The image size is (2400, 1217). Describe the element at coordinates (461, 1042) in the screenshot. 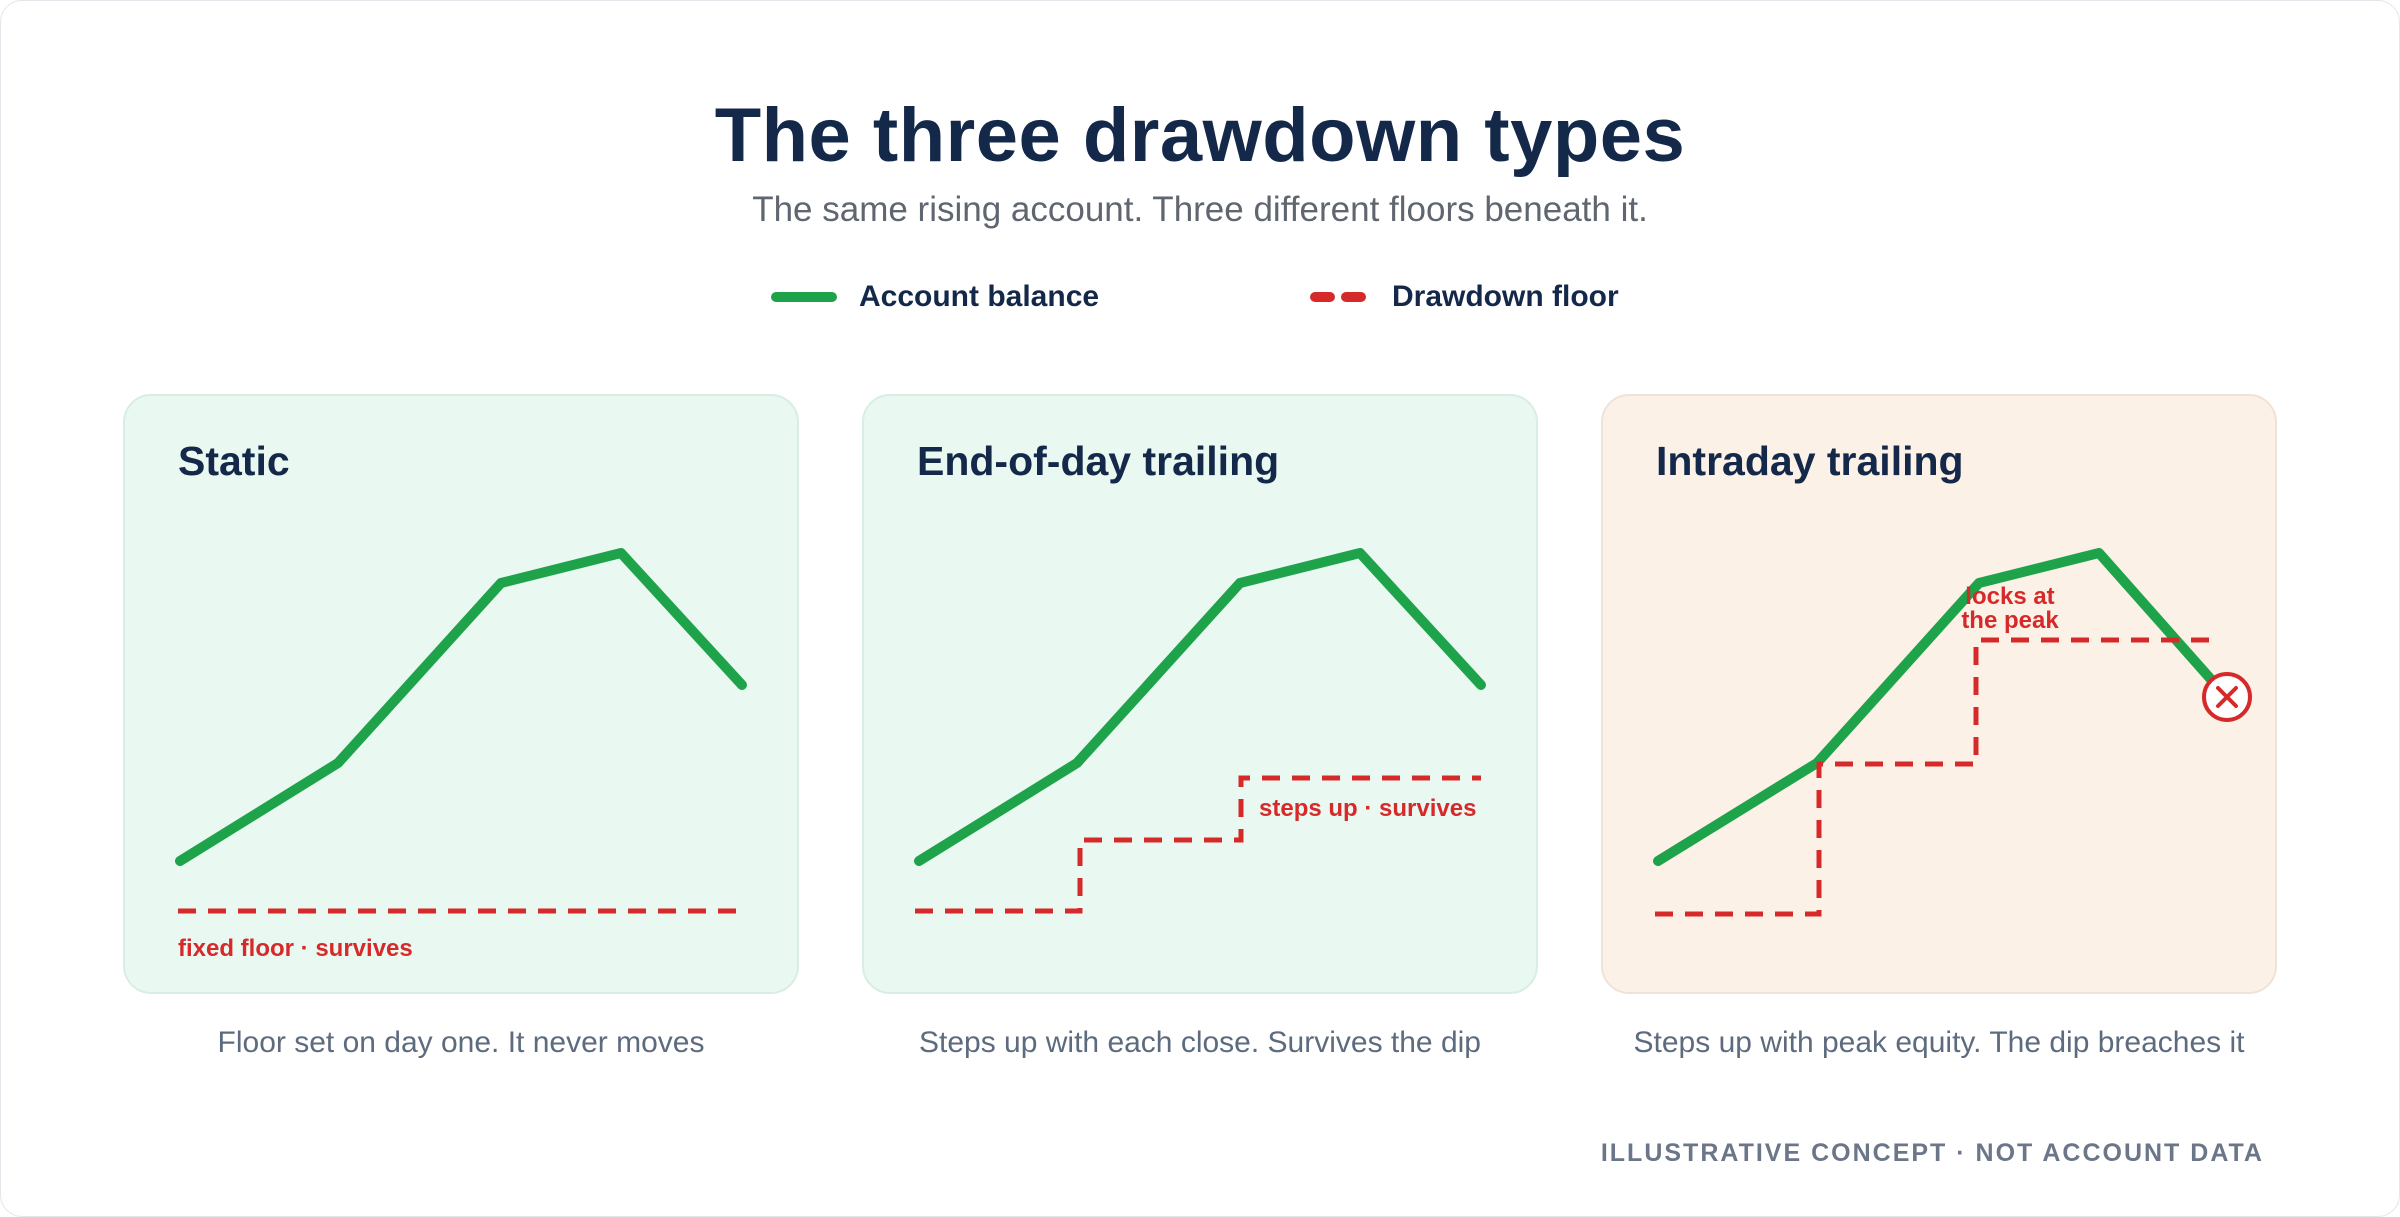

I see `panel-static-caption: Floor set on day one. It never moves` at that location.